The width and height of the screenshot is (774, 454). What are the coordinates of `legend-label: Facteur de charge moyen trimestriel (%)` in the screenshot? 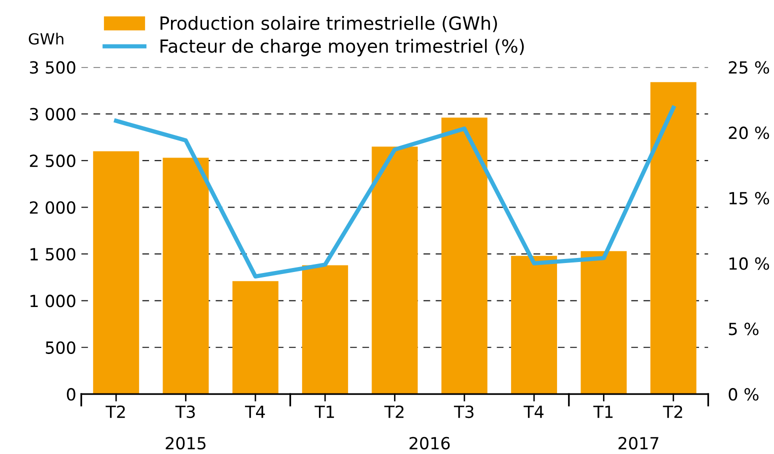 It's located at (342, 47).